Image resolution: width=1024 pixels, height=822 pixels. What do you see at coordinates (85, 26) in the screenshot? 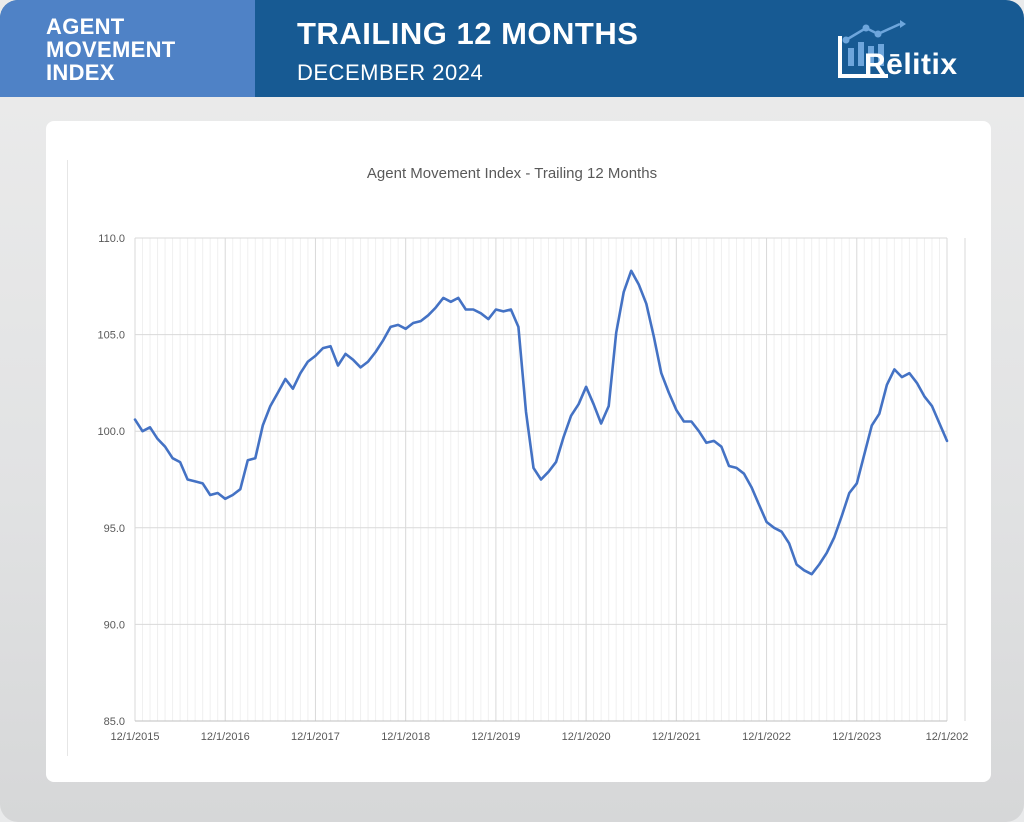
I see `index-title-line-1: AGENT` at bounding box center [85, 26].